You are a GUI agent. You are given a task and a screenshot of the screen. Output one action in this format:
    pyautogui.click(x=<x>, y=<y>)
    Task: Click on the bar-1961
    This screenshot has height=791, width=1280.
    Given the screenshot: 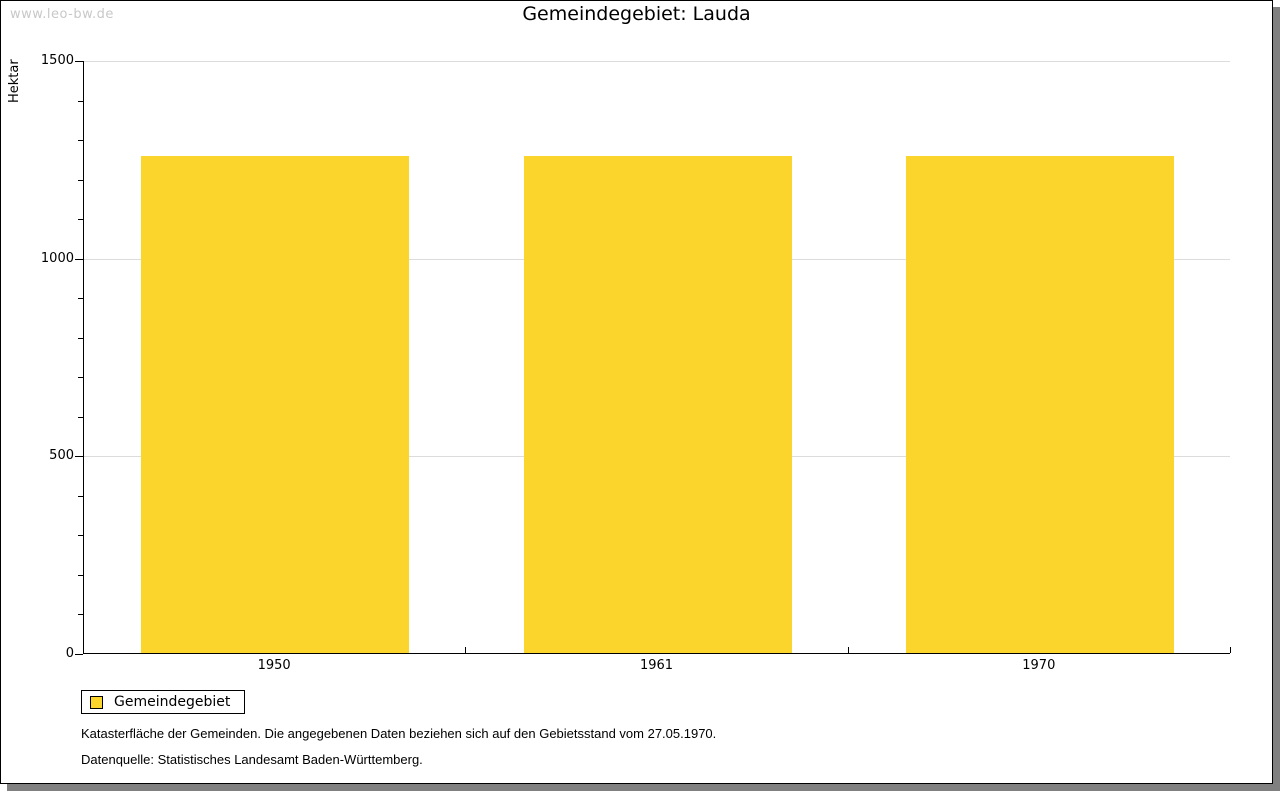 What is the action you would take?
    pyautogui.click(x=658, y=404)
    